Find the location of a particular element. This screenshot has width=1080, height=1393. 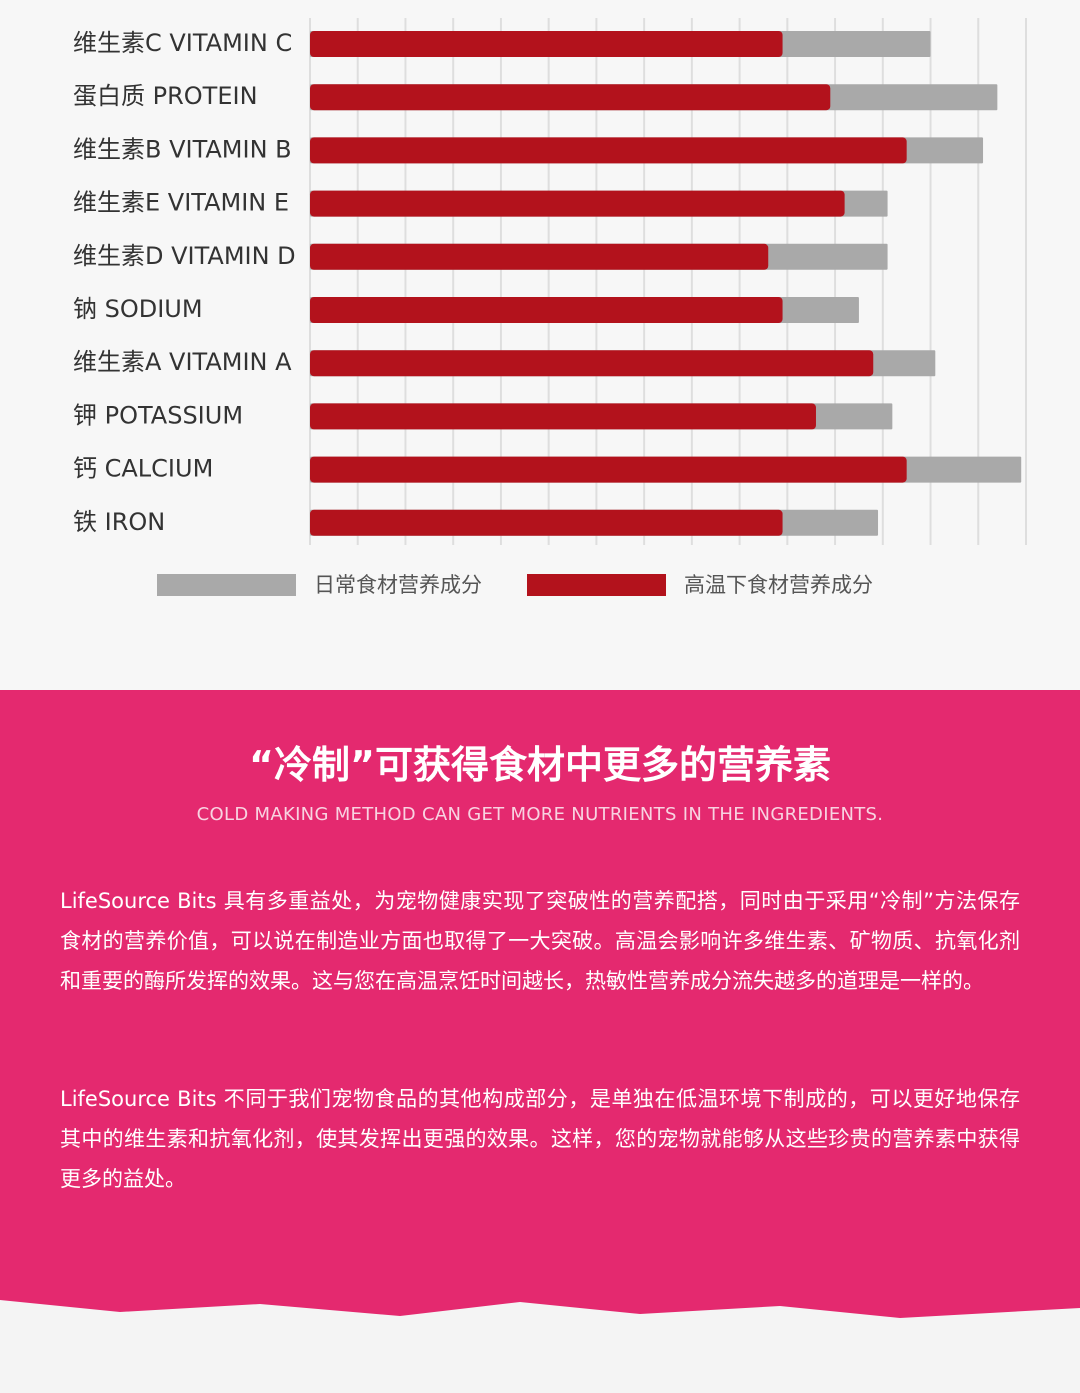

legend: 高温下食材营养成分 is located at coordinates (778, 585).